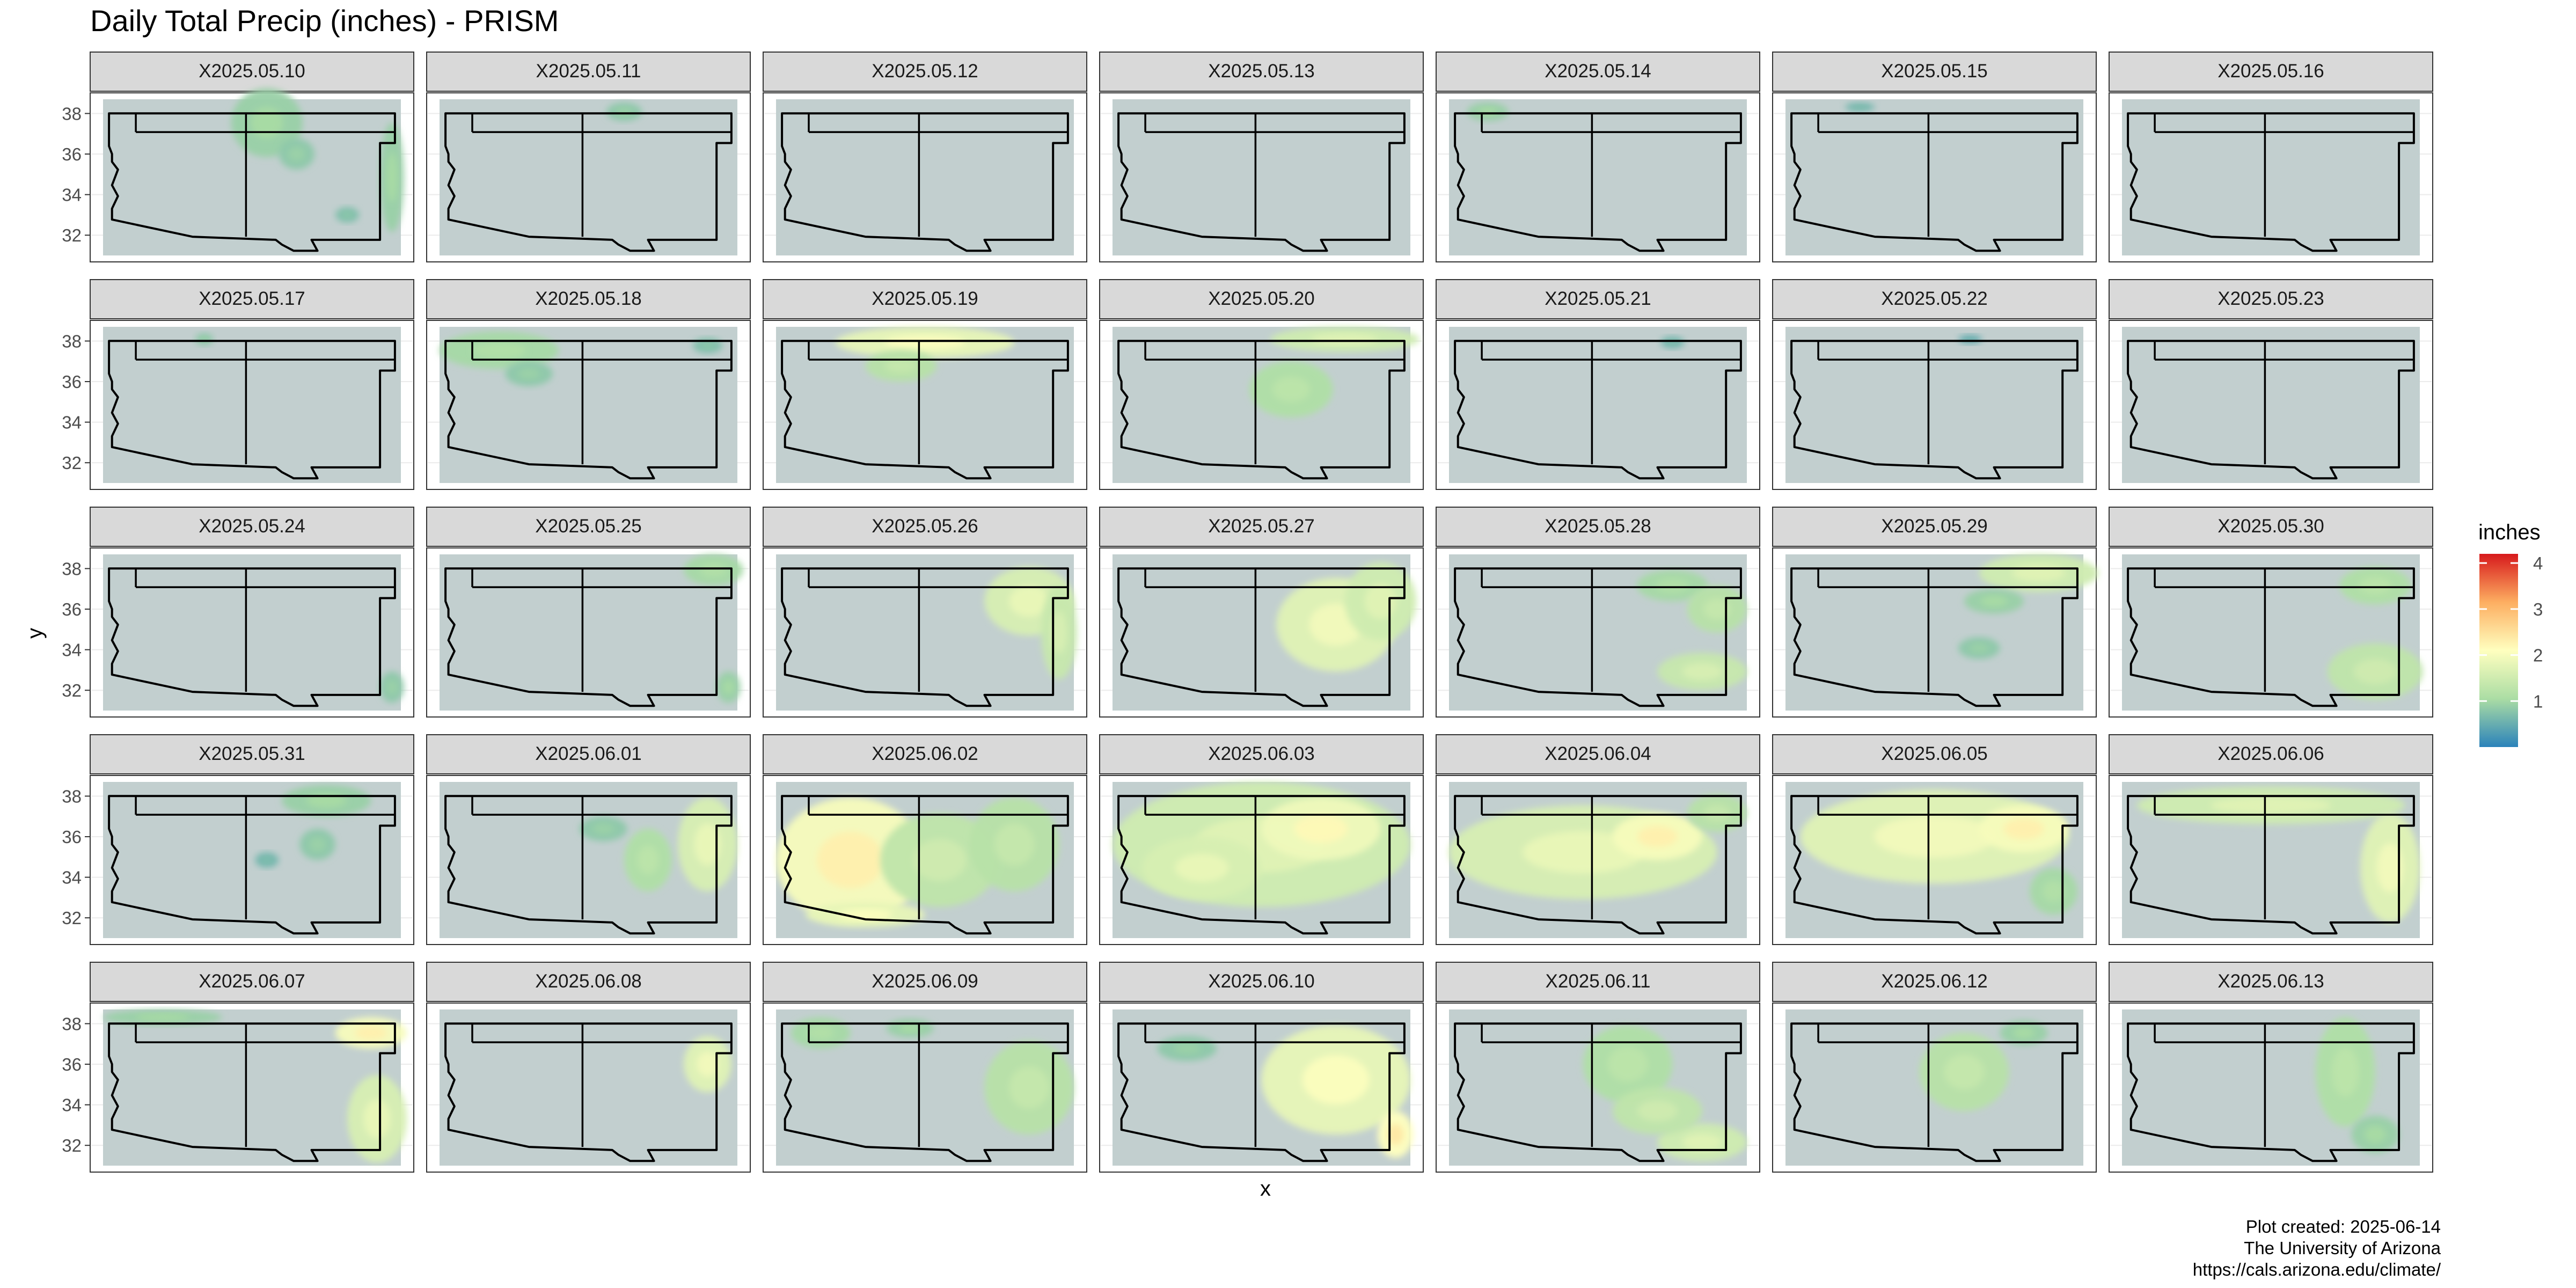 Image resolution: width=2576 pixels, height=1288 pixels. What do you see at coordinates (925, 298) in the screenshot?
I see `facet-label: X2025.05.19` at bounding box center [925, 298].